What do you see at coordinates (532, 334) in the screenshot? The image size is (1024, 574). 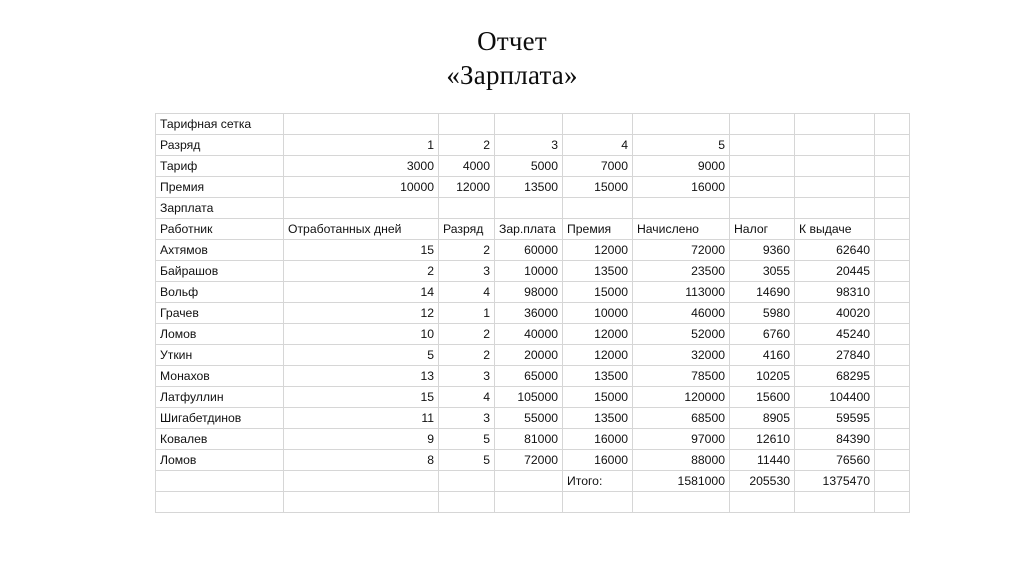 I see `table-row: Ломов 10 2 40000 12000 52000 6760 45240` at bounding box center [532, 334].